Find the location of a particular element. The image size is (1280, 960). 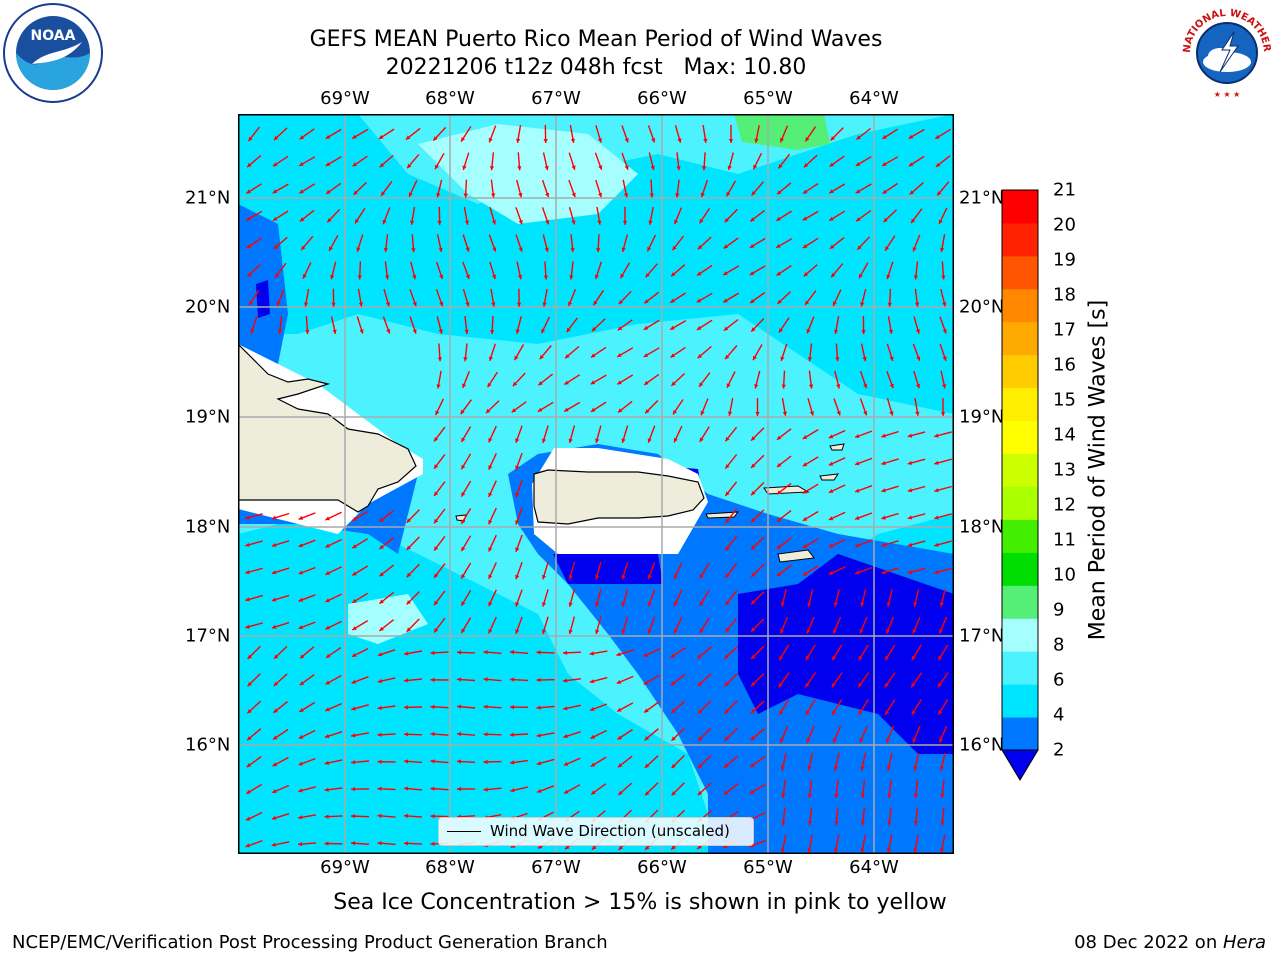

lon-label-top-69w: 69°W is located at coordinates (345, 98).